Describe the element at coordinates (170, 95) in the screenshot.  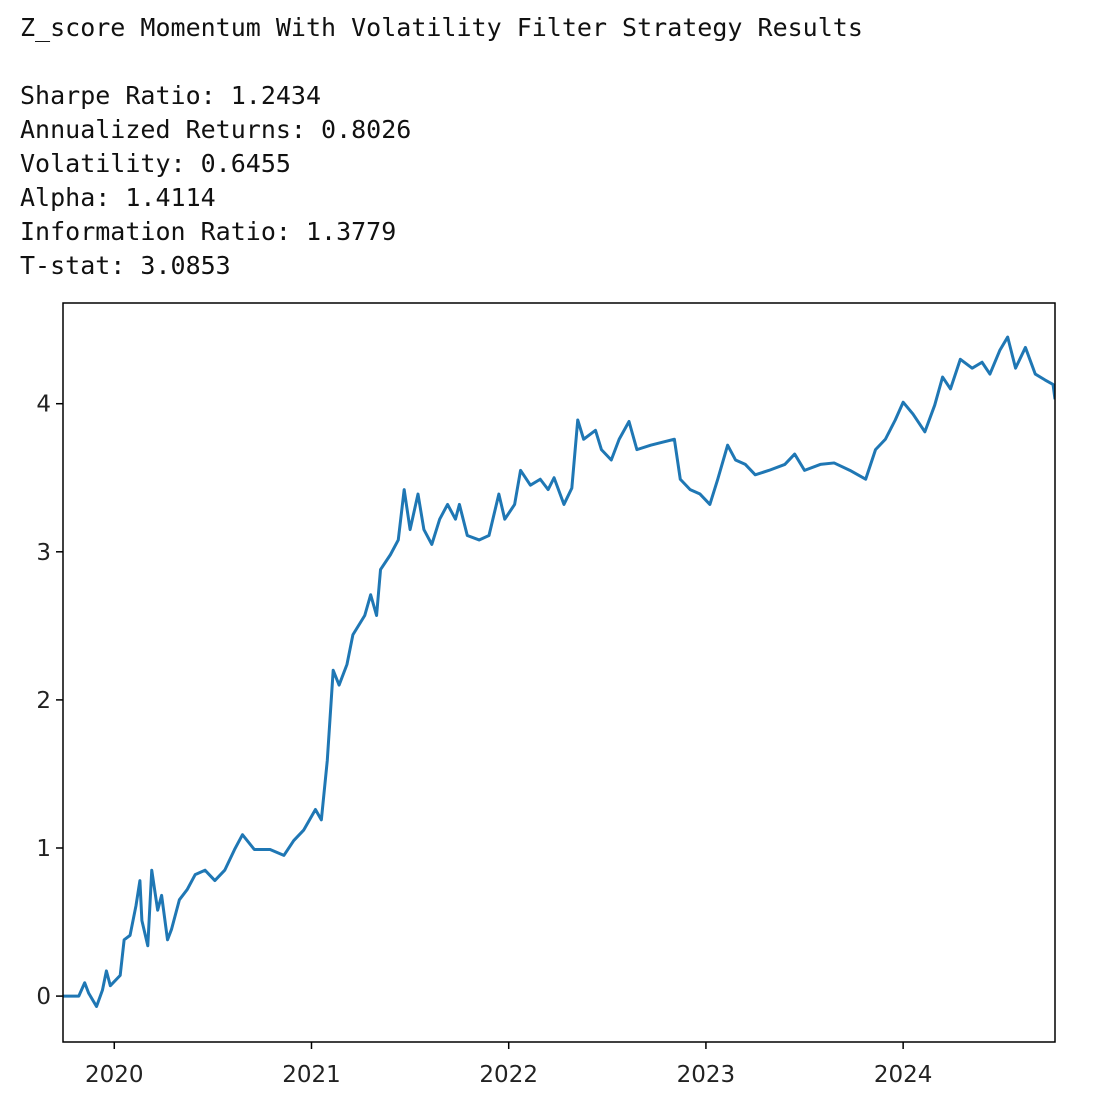
I see `metric-line: Sharpe Ratio: 1.2434` at that location.